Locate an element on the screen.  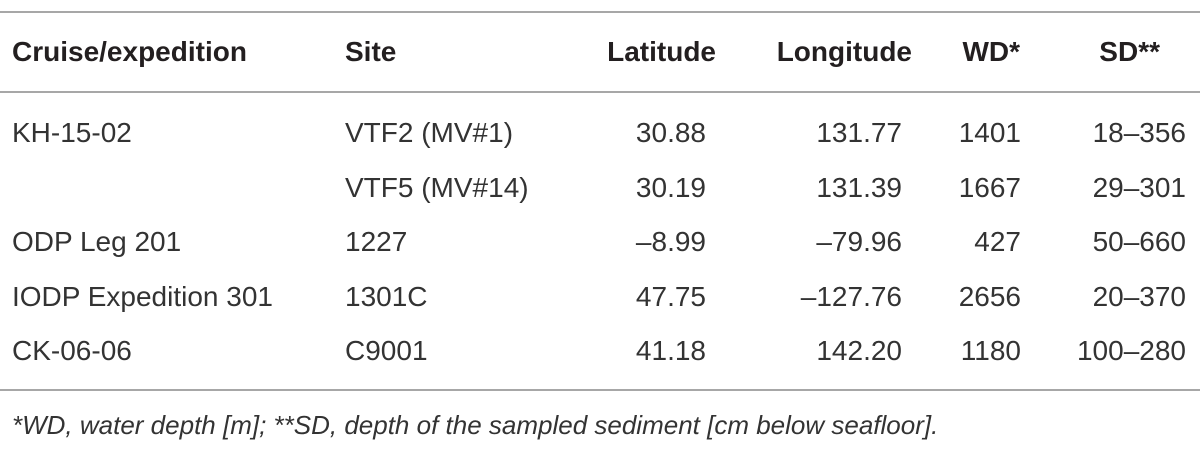
table-cell: C9001 is located at coordinates (386, 350).